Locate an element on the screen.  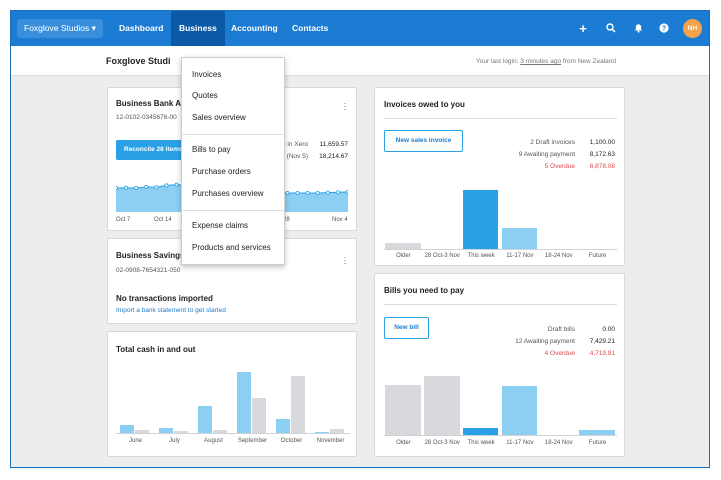
cash-month-label: June is located at coordinates (135, 441).